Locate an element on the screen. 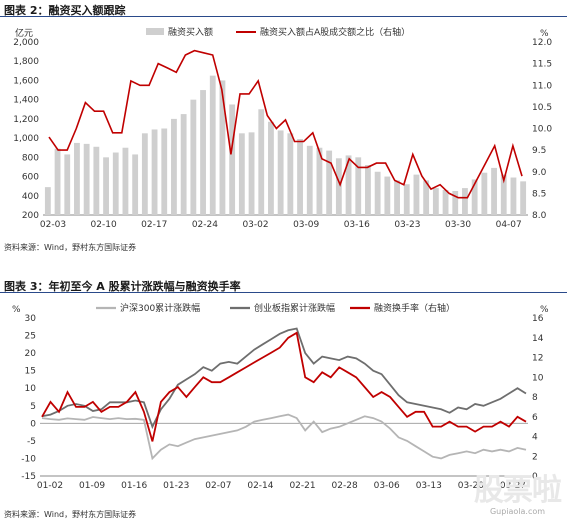 The image size is (567, 520). left-tick-label: 25 is located at coordinates (30, 337).